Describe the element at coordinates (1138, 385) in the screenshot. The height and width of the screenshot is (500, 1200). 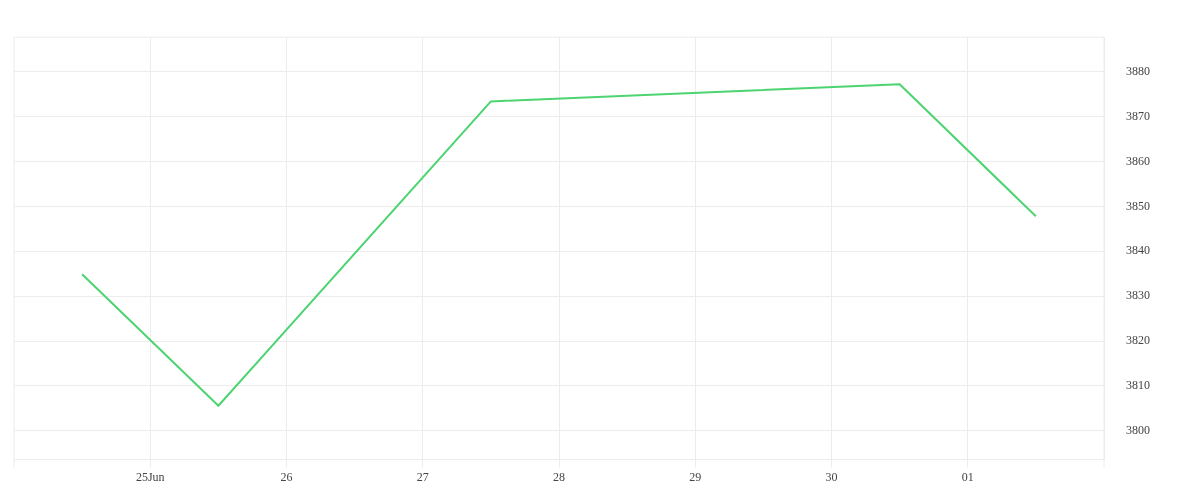
I see `y-tick-label: 3810` at that location.